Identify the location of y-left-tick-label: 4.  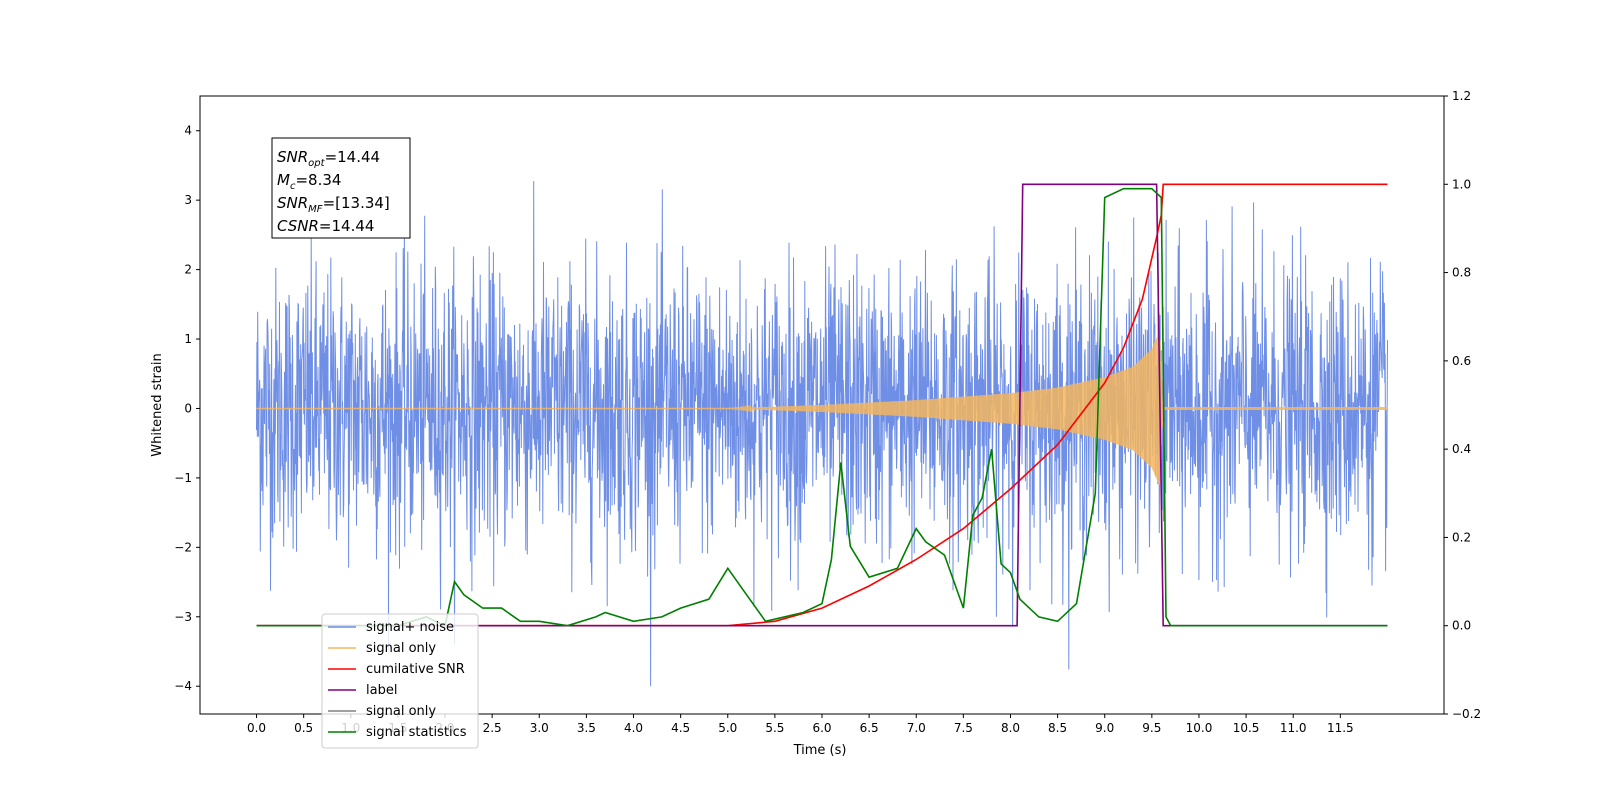
(188, 131).